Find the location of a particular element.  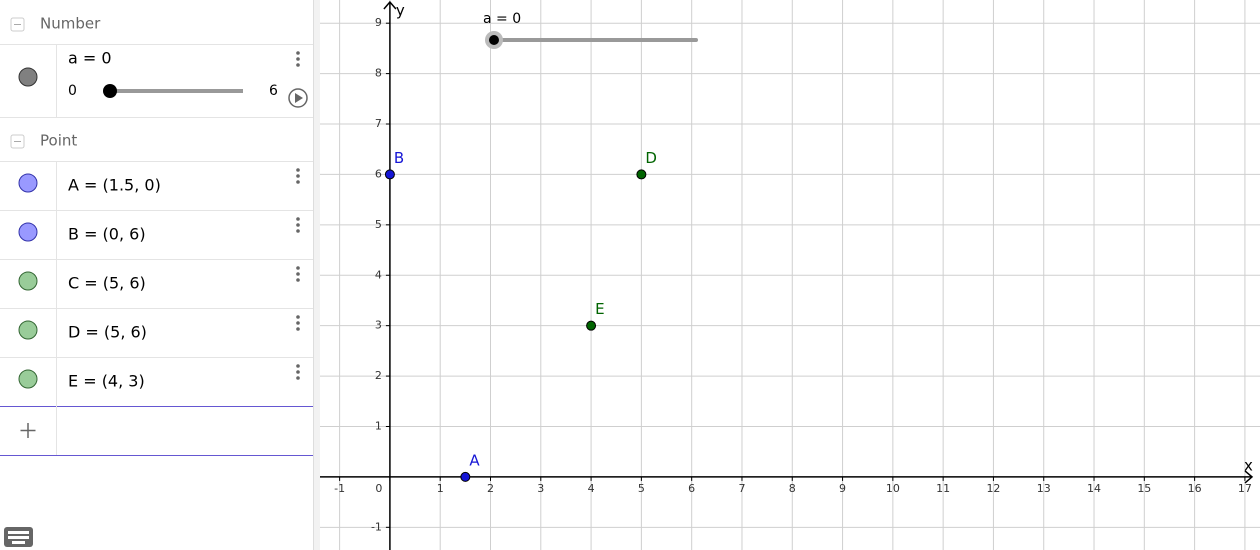

keyboard-button is located at coordinates (18, 537).